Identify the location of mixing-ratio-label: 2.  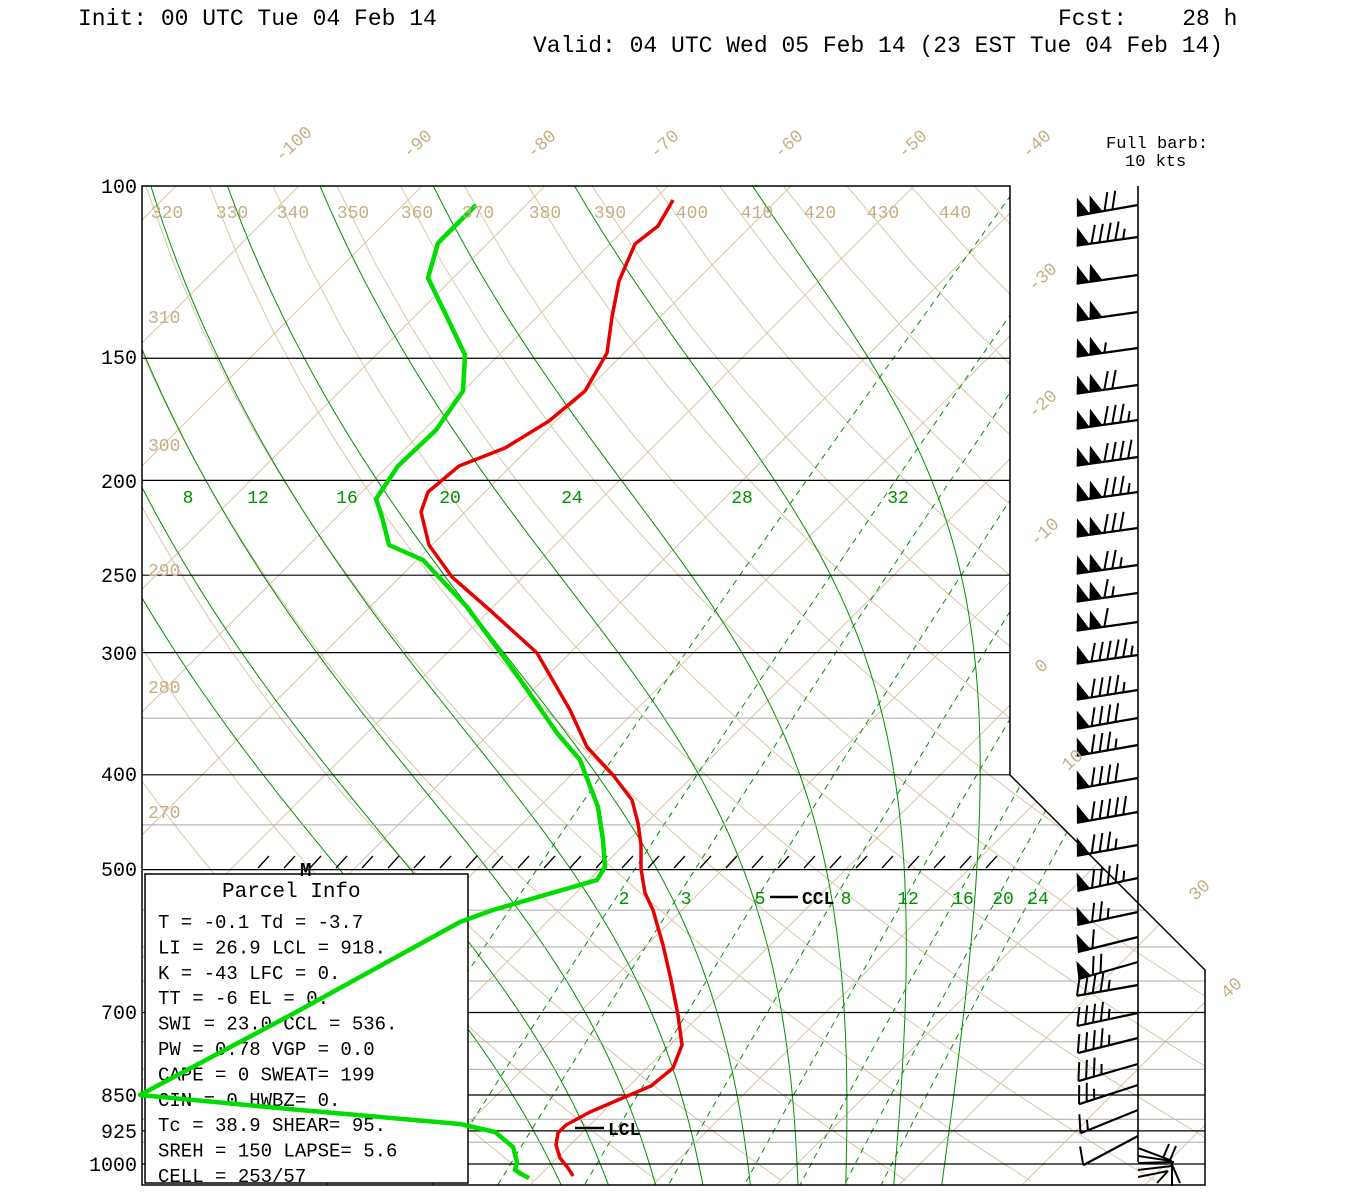
(624, 900).